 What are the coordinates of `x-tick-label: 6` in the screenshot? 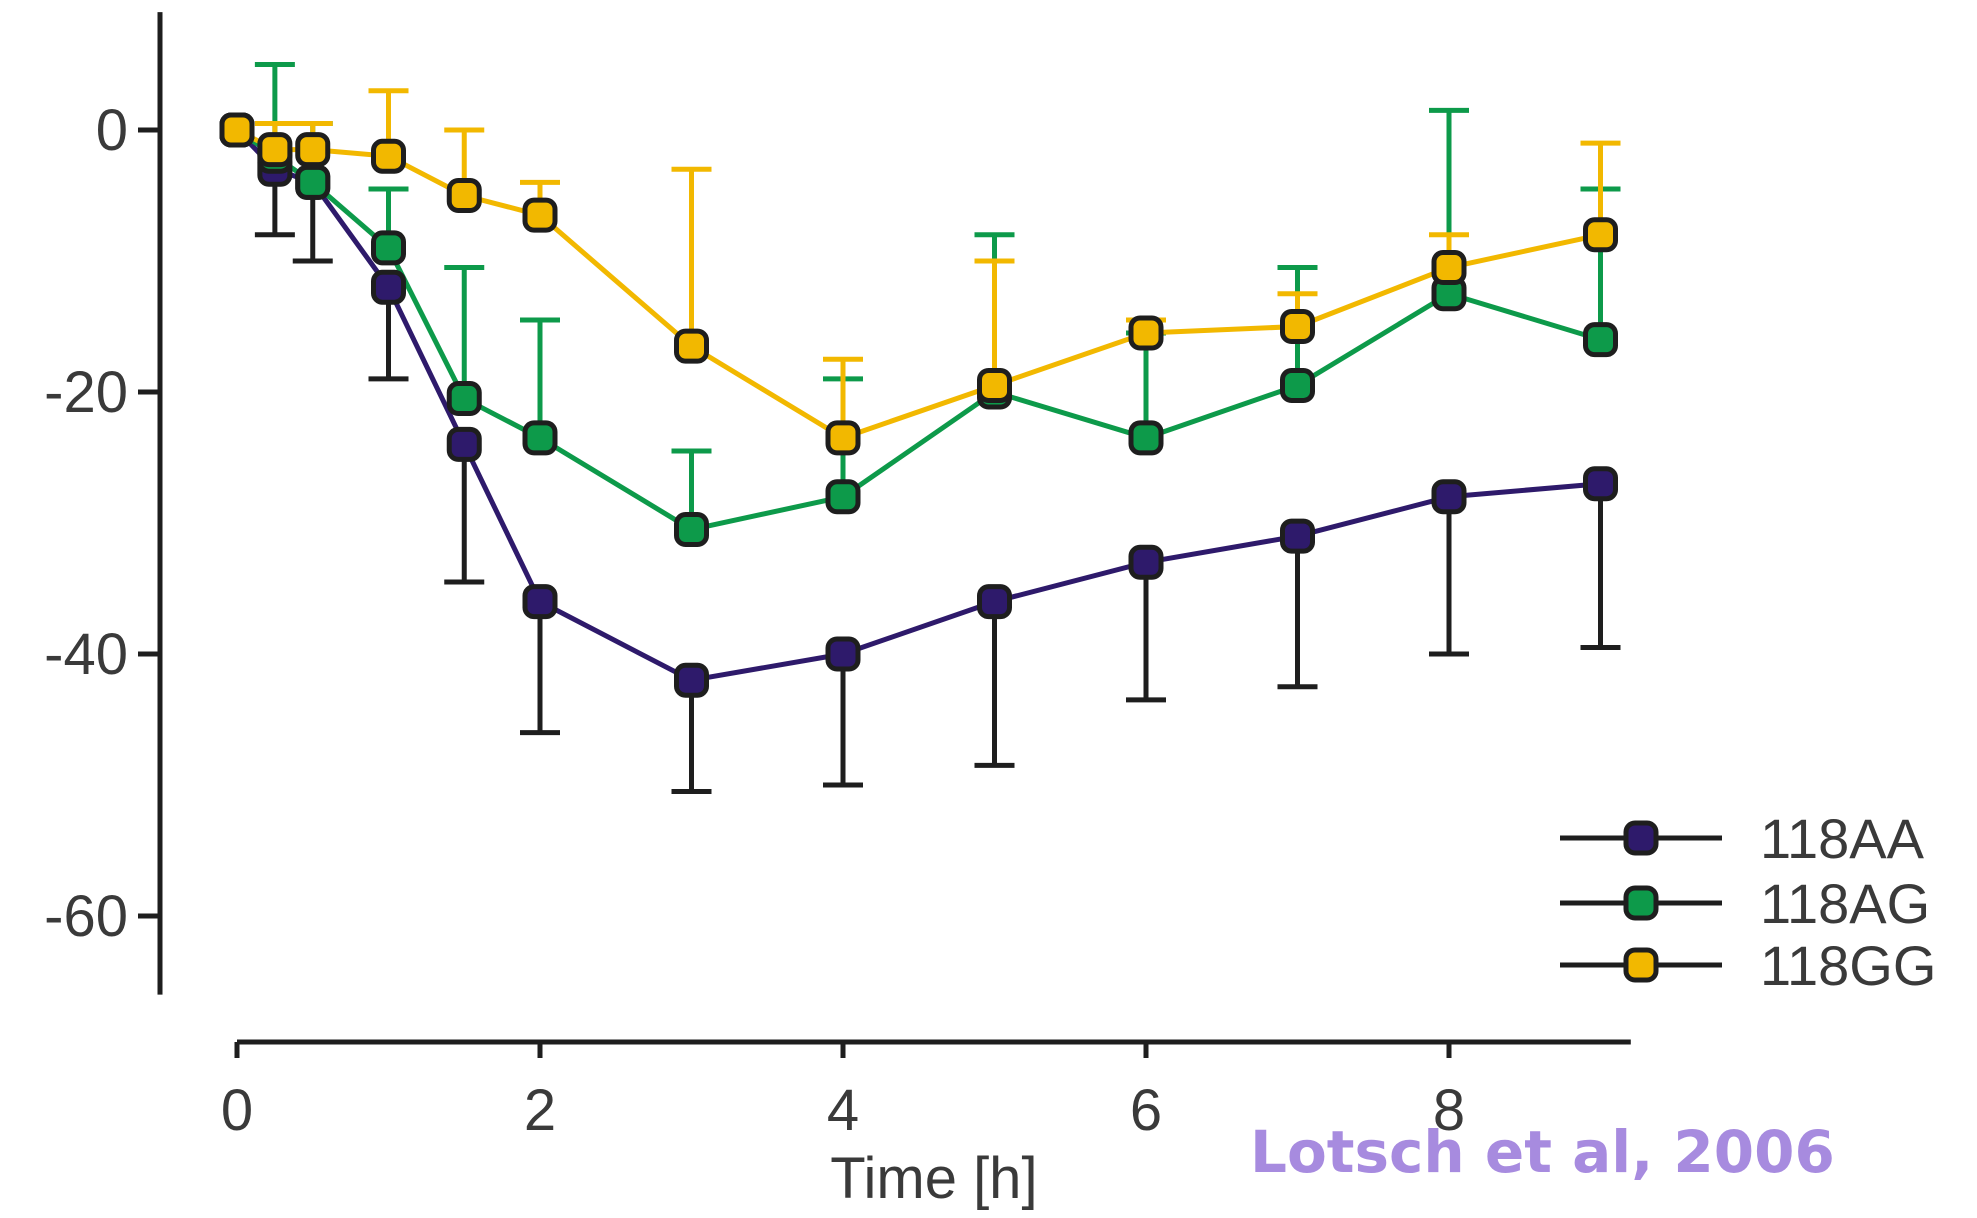 It's located at (1146, 1110).